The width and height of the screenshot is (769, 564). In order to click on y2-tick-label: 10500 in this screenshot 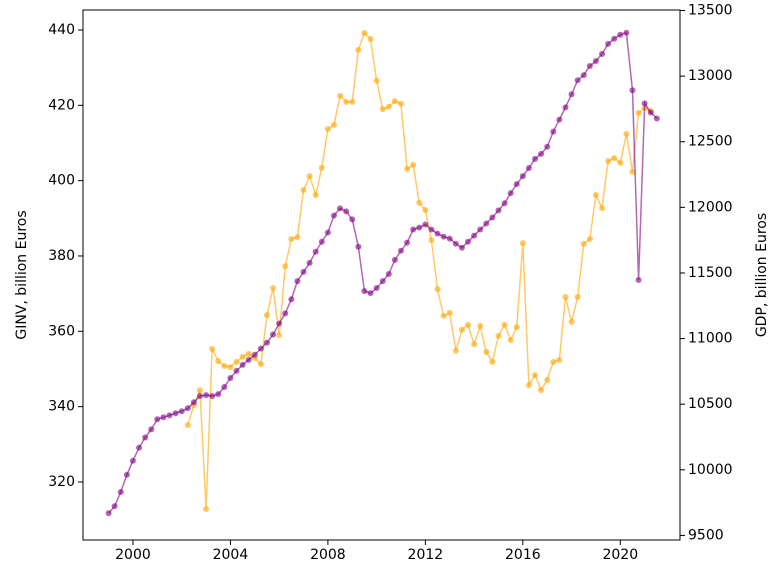, I will do `click(710, 404)`.